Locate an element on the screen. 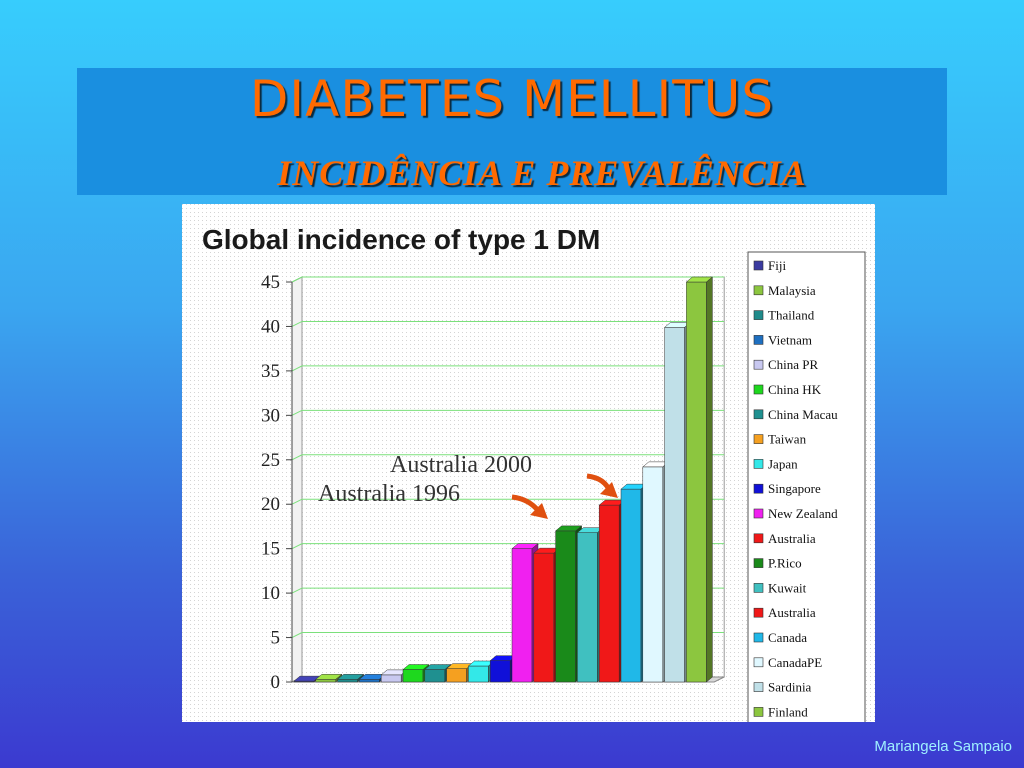 The width and height of the screenshot is (1024, 768). legend-box is located at coordinates (806, 491).